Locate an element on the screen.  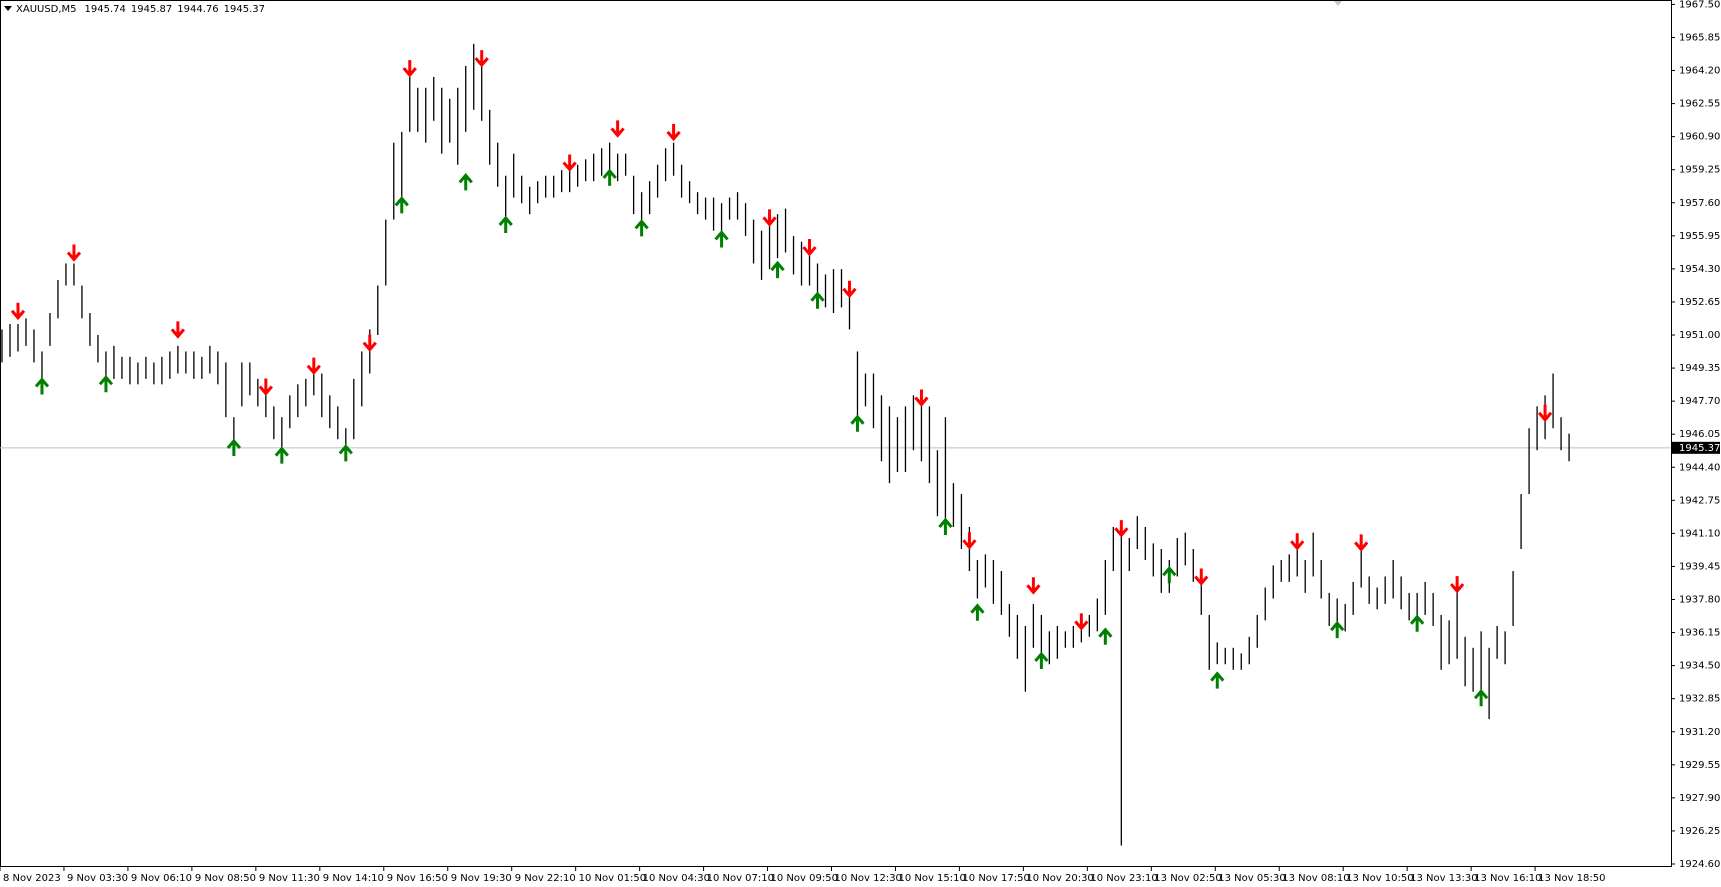
header-value: 1944.76 is located at coordinates (197, 9).